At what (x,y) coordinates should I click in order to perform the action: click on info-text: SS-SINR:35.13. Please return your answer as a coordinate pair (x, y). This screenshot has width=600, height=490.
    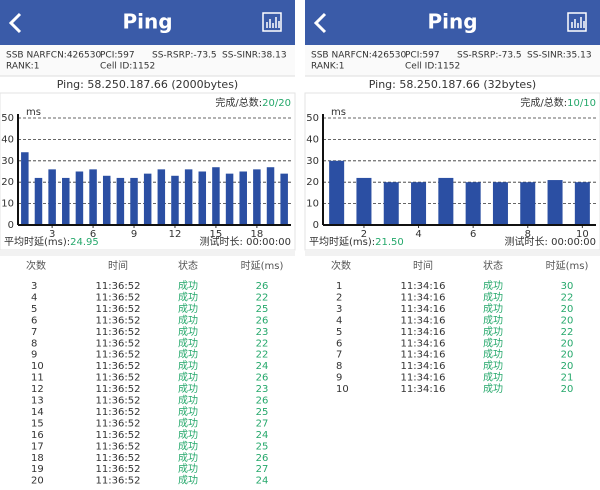
    Looking at the image, I should click on (559, 56).